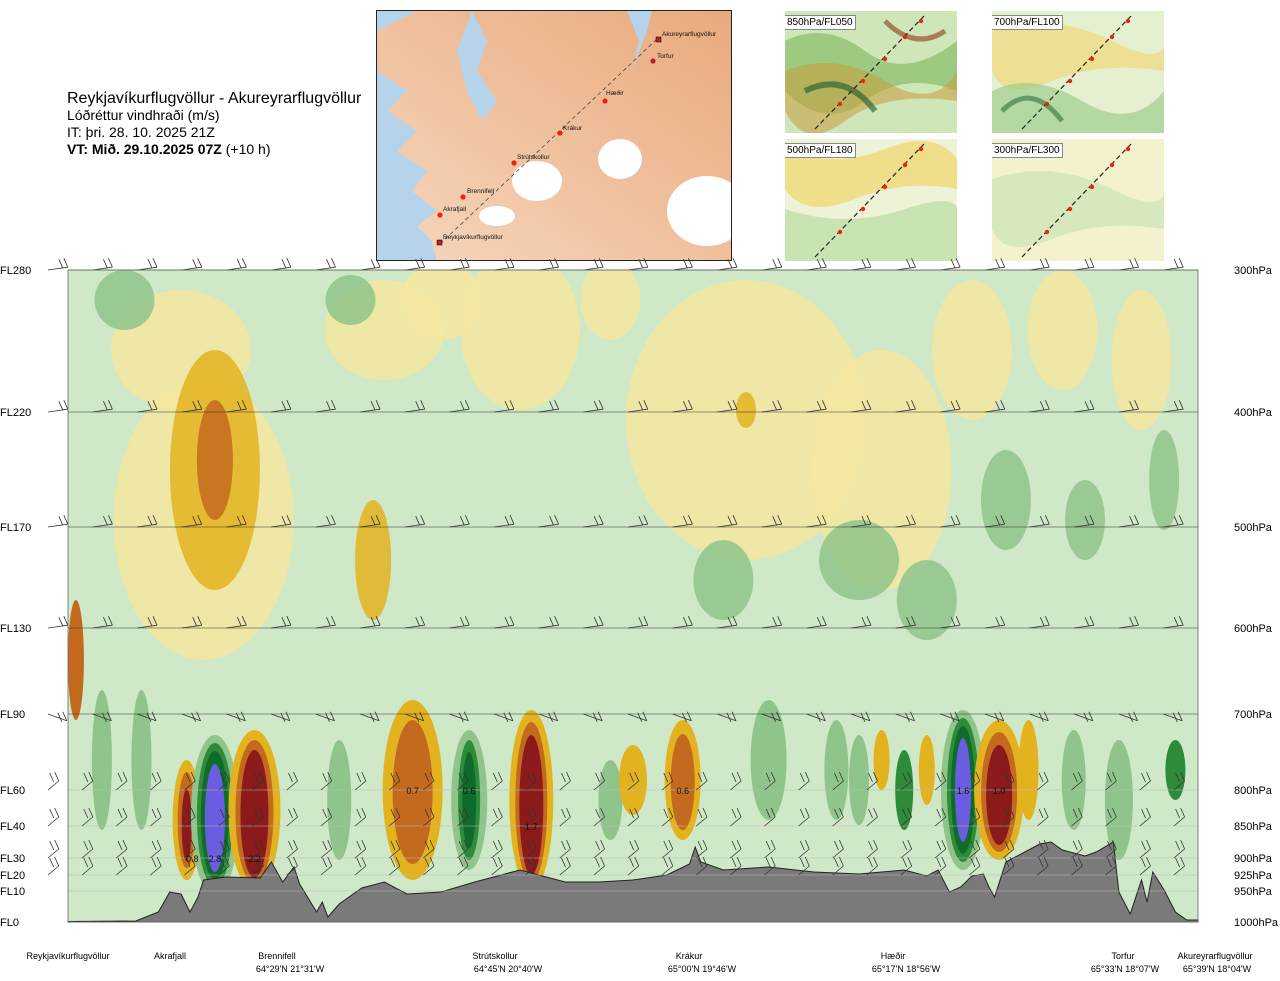 This screenshot has width=1280, height=981. I want to click on left-axis-label: FL30, so click(12, 859).